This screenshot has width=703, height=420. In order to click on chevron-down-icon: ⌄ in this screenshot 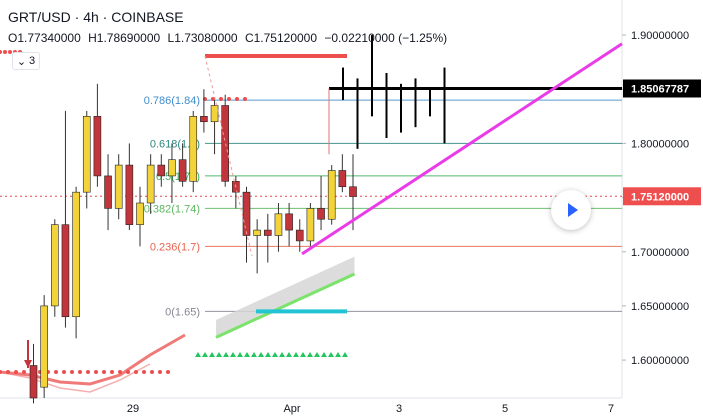, I will do `click(21, 61)`.